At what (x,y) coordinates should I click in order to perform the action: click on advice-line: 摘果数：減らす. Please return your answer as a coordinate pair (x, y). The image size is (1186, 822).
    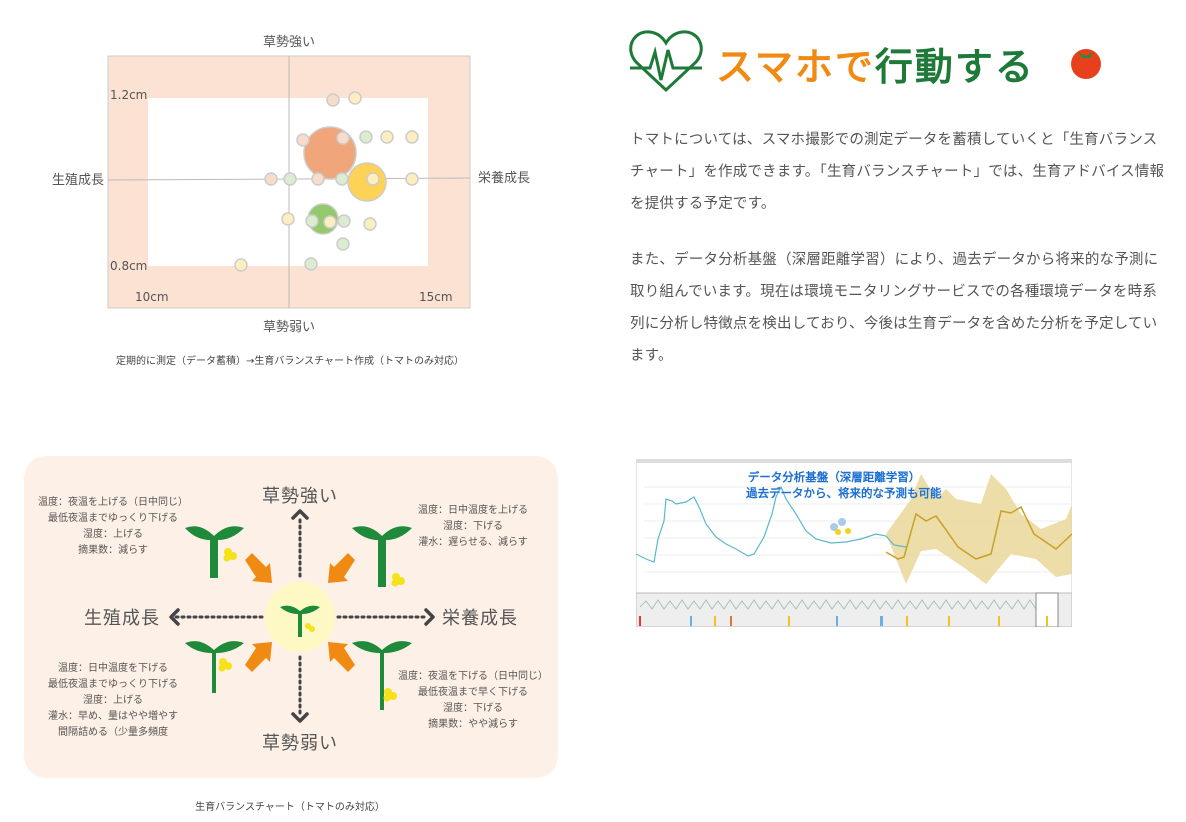
    Looking at the image, I should click on (113, 550).